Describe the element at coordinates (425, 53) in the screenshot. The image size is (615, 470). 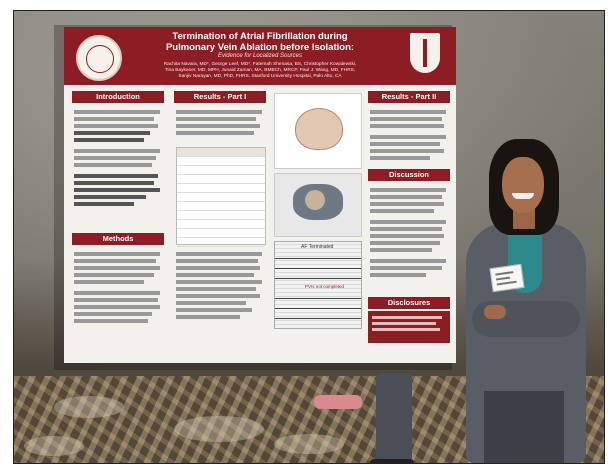
I see `hospital-shield-icon` at that location.